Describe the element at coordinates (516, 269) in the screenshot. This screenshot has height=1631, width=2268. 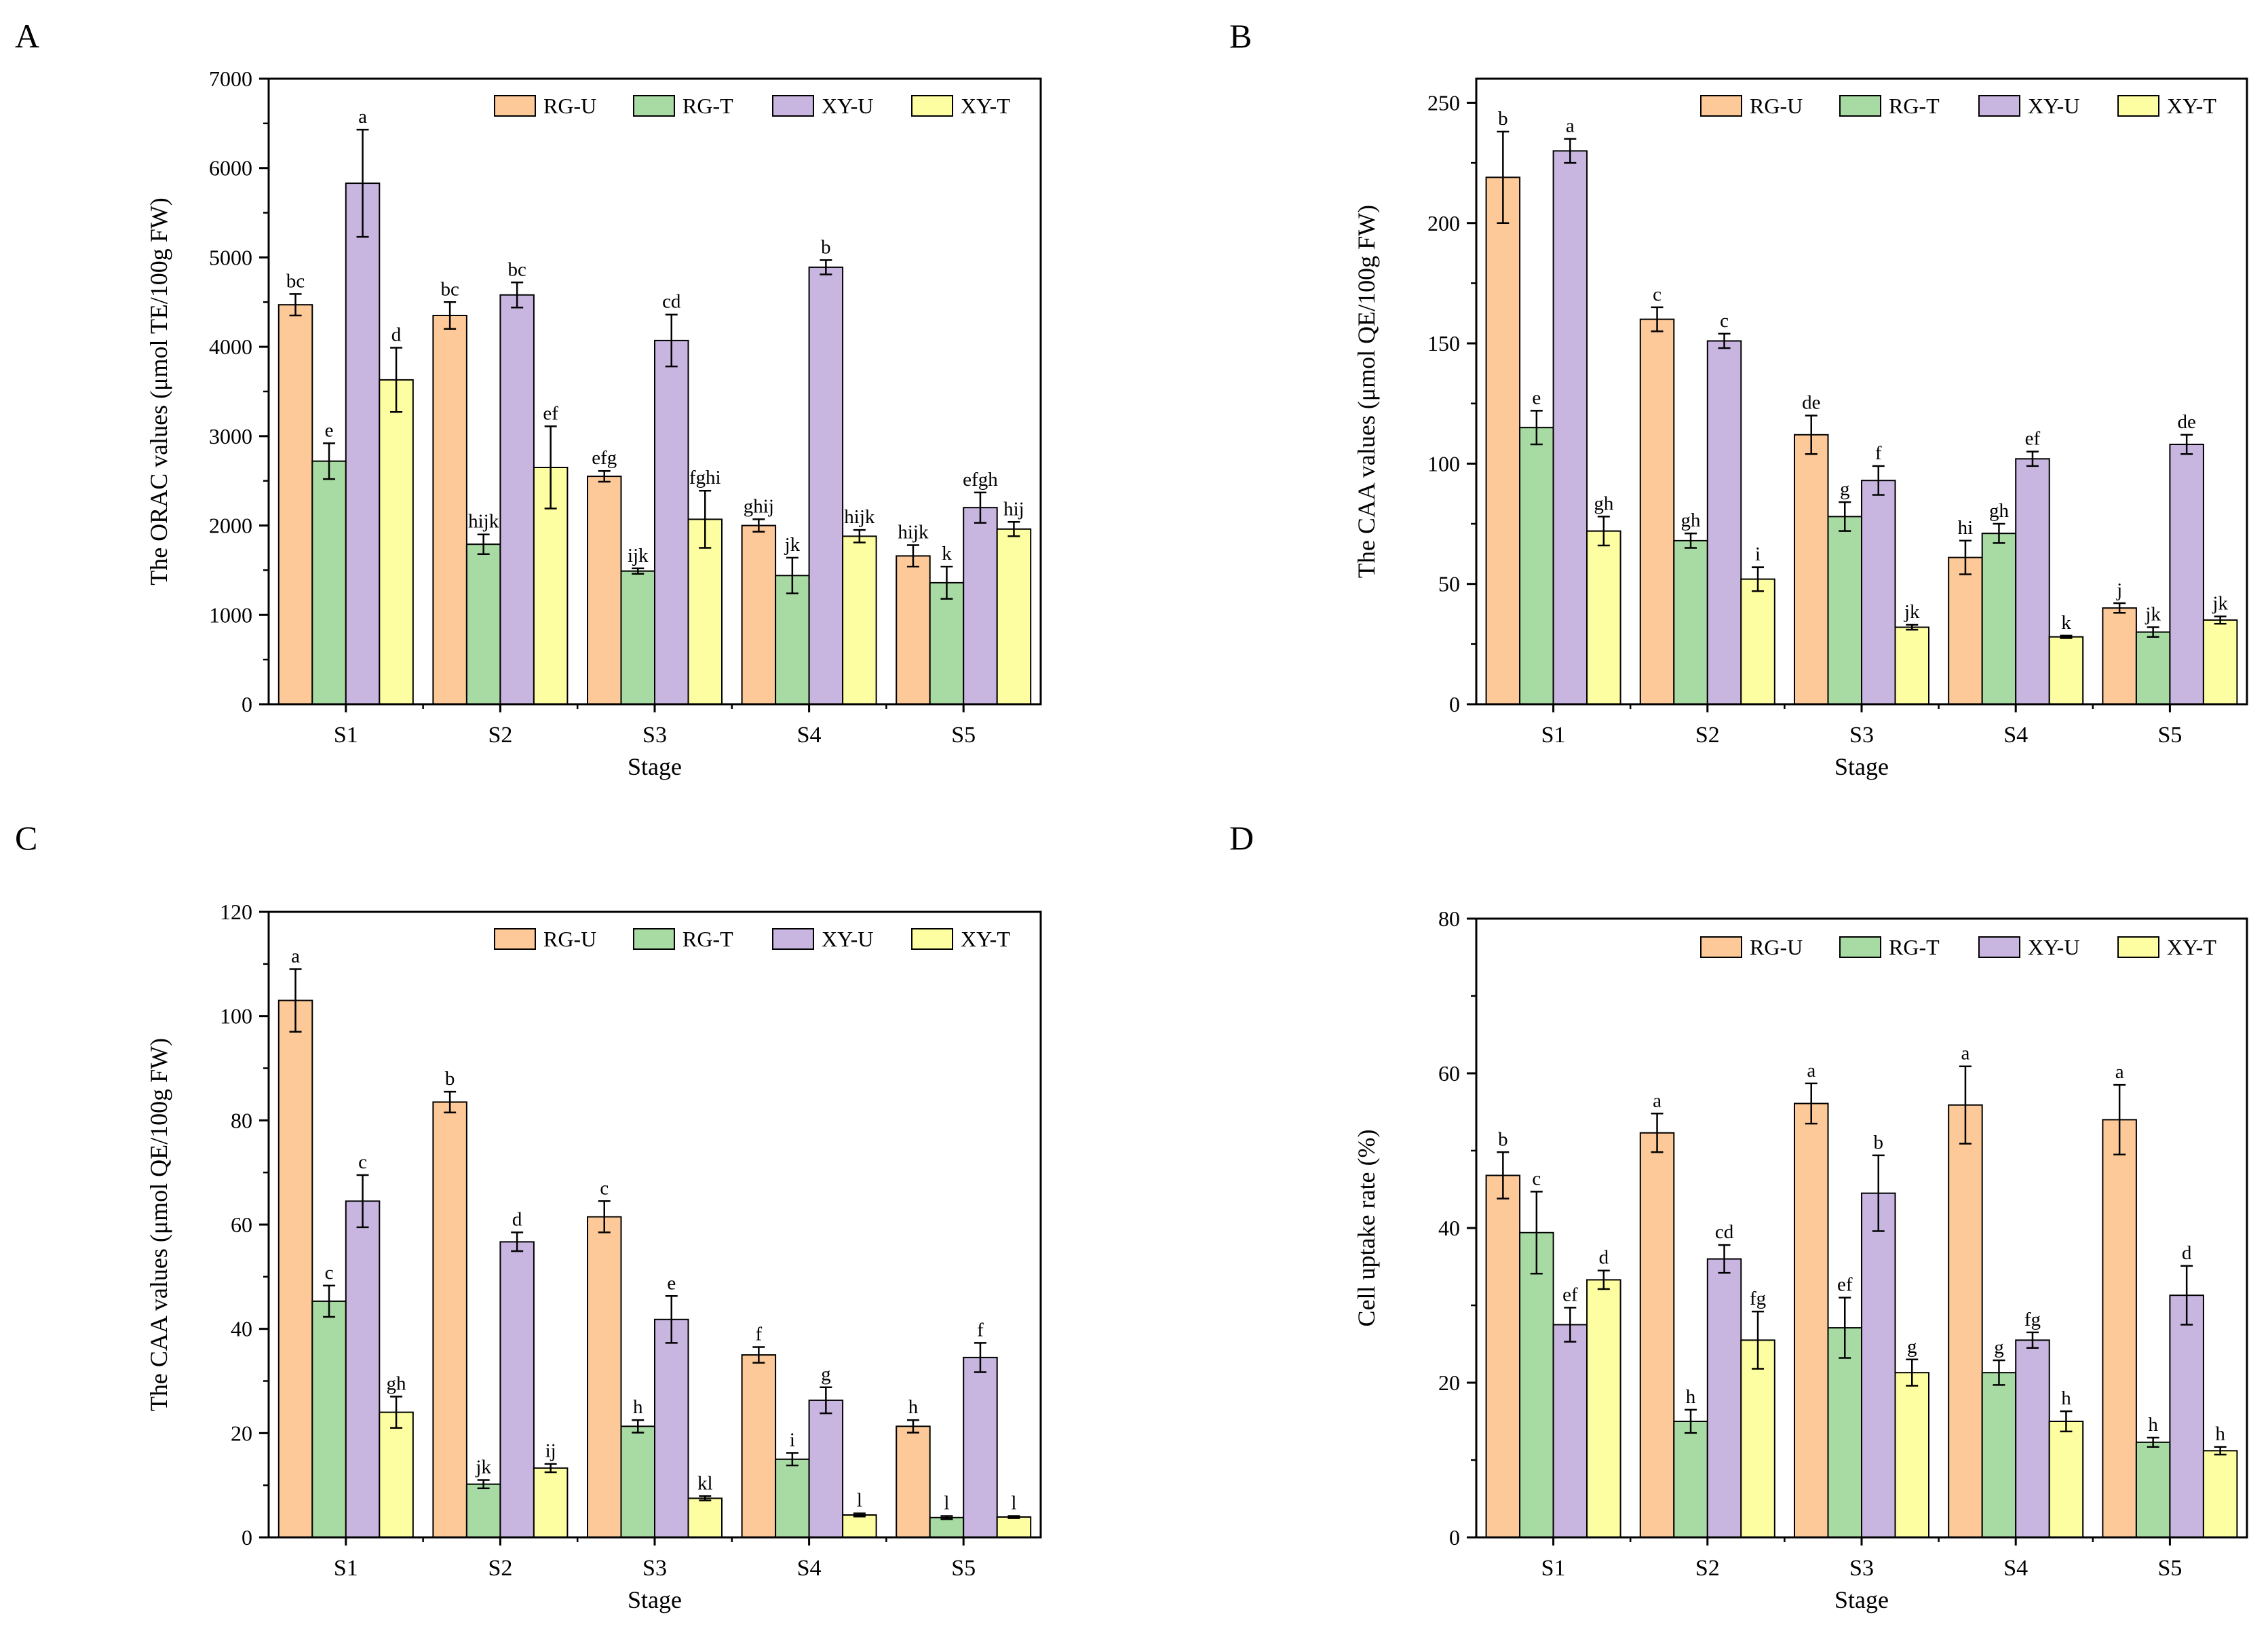
I see `significance-letter: bc` at that location.